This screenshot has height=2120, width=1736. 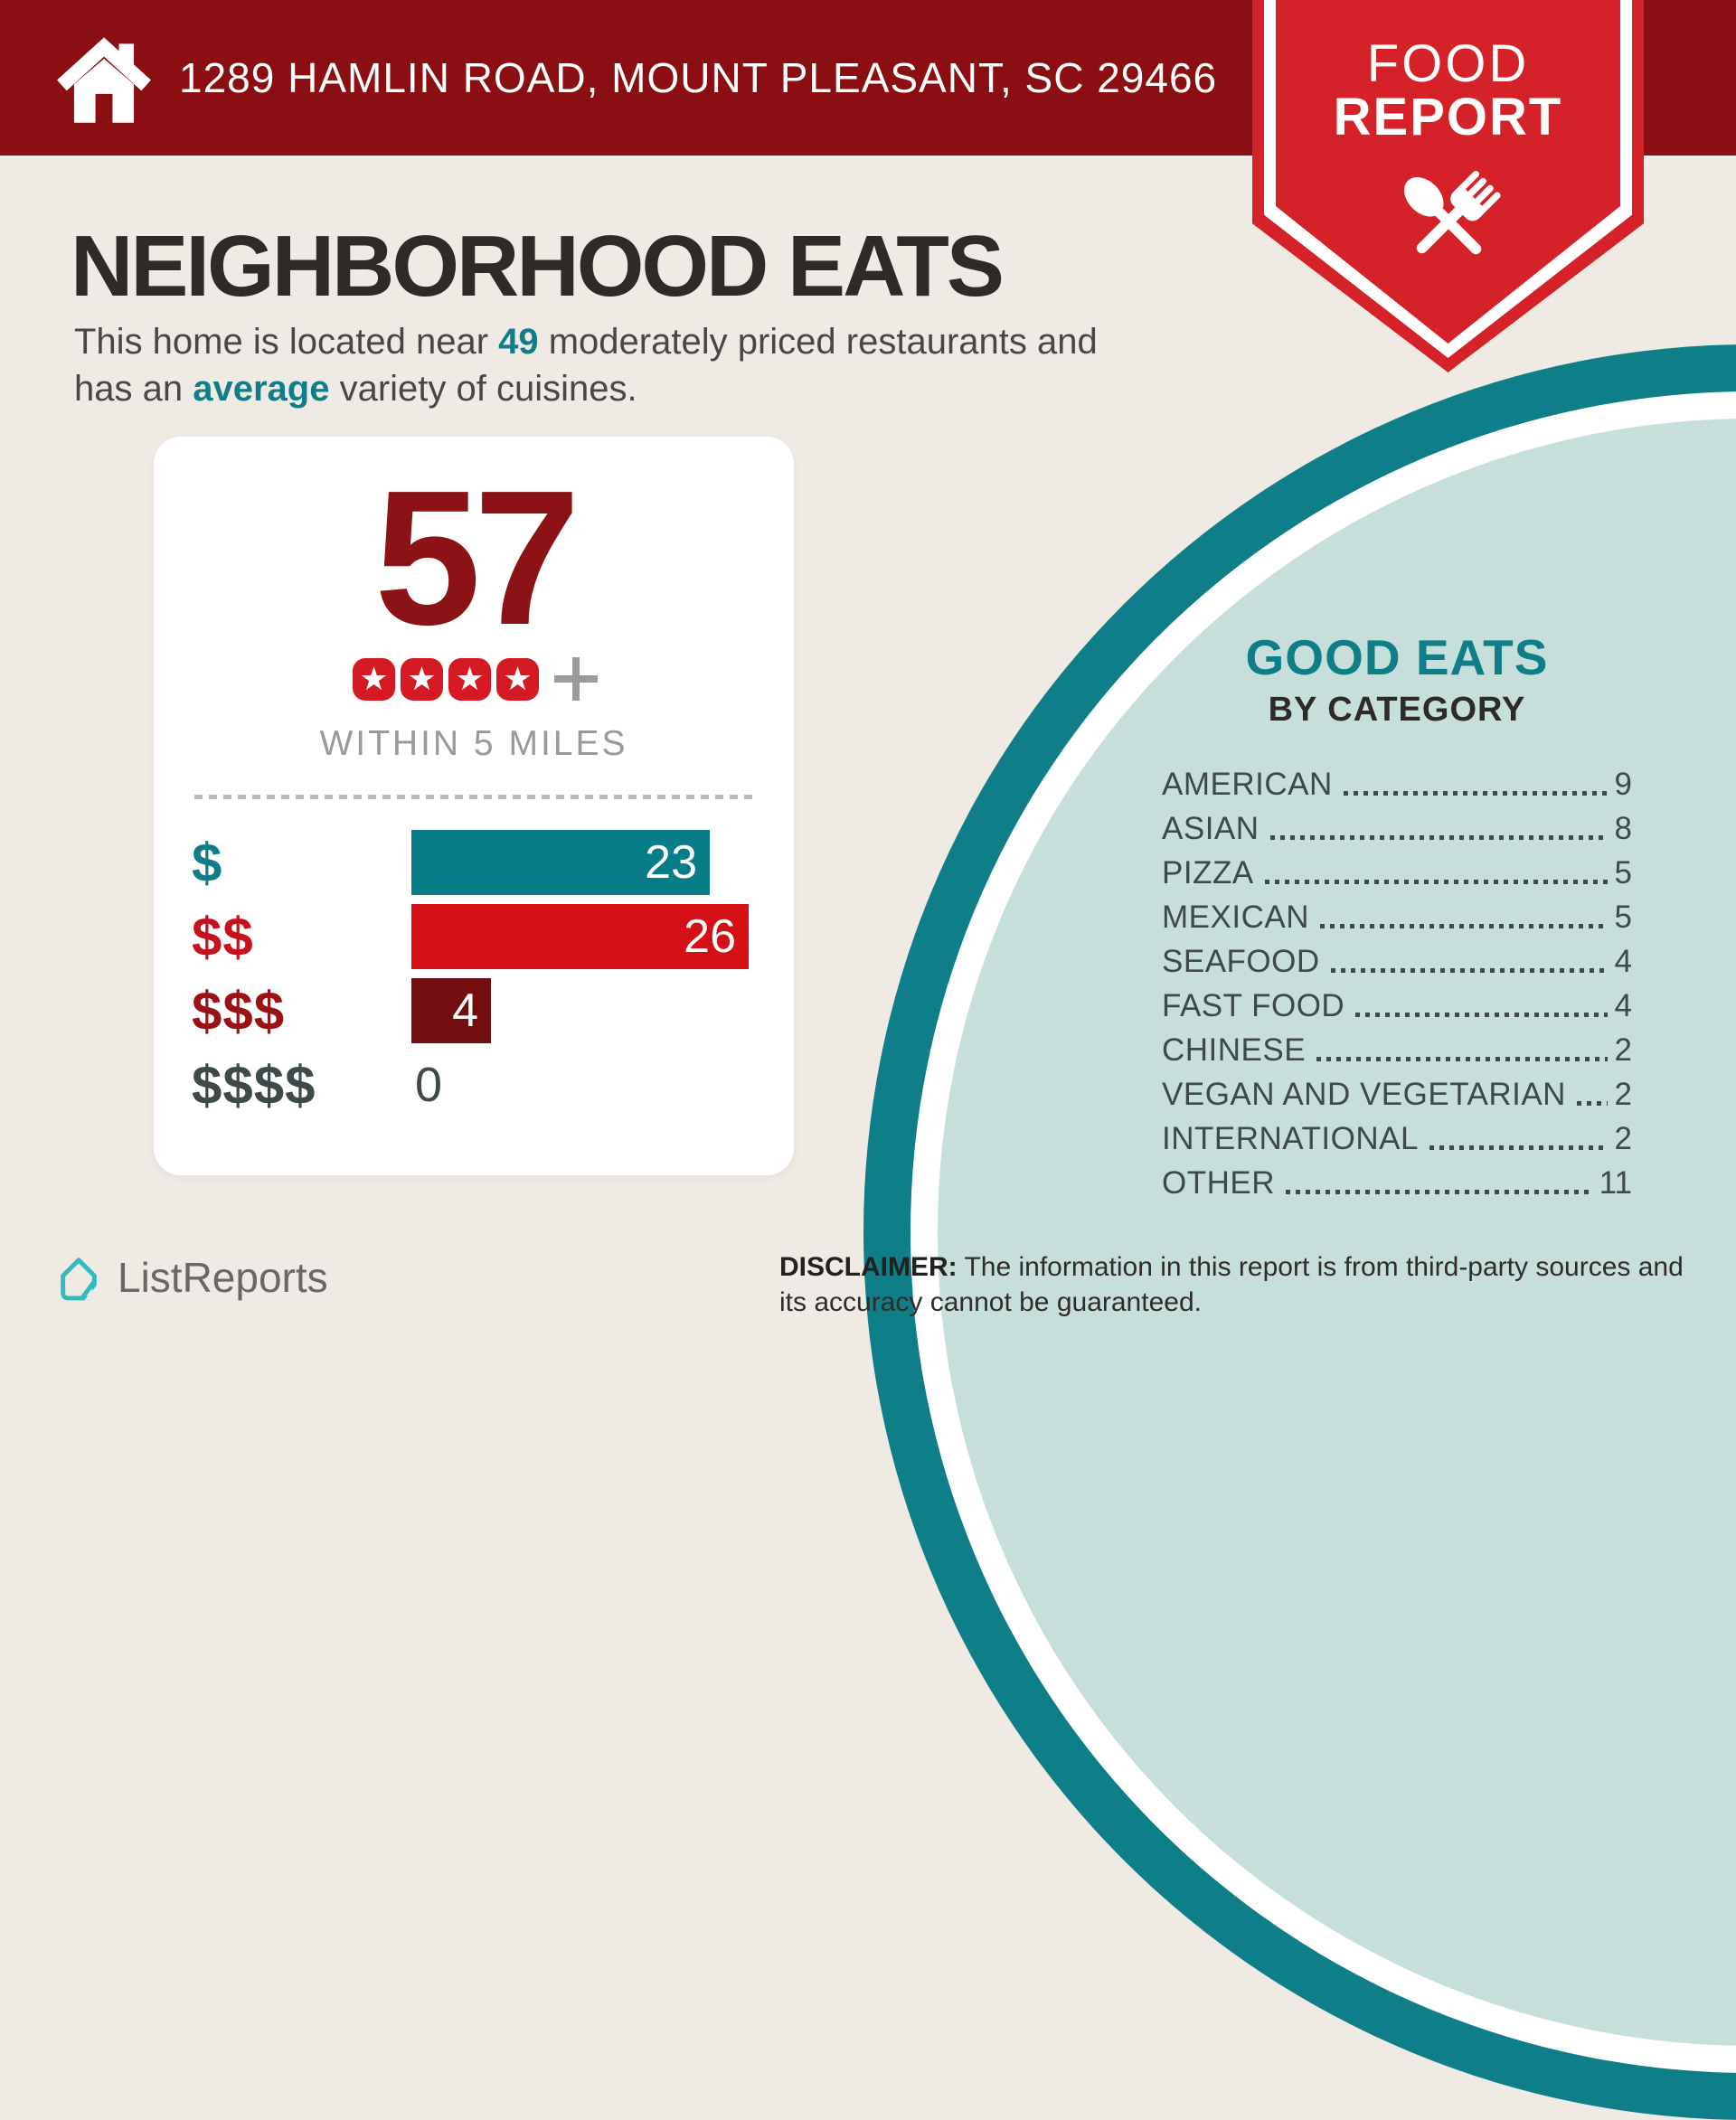 I want to click on dashed-divider, so click(x=473, y=797).